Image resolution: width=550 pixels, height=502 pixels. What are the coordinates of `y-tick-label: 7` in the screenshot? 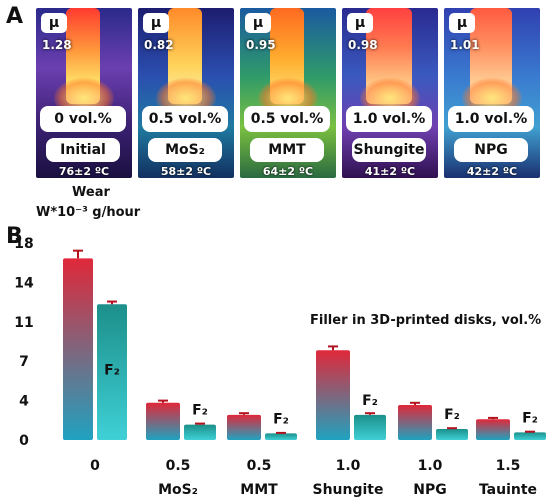 It's located at (24, 362).